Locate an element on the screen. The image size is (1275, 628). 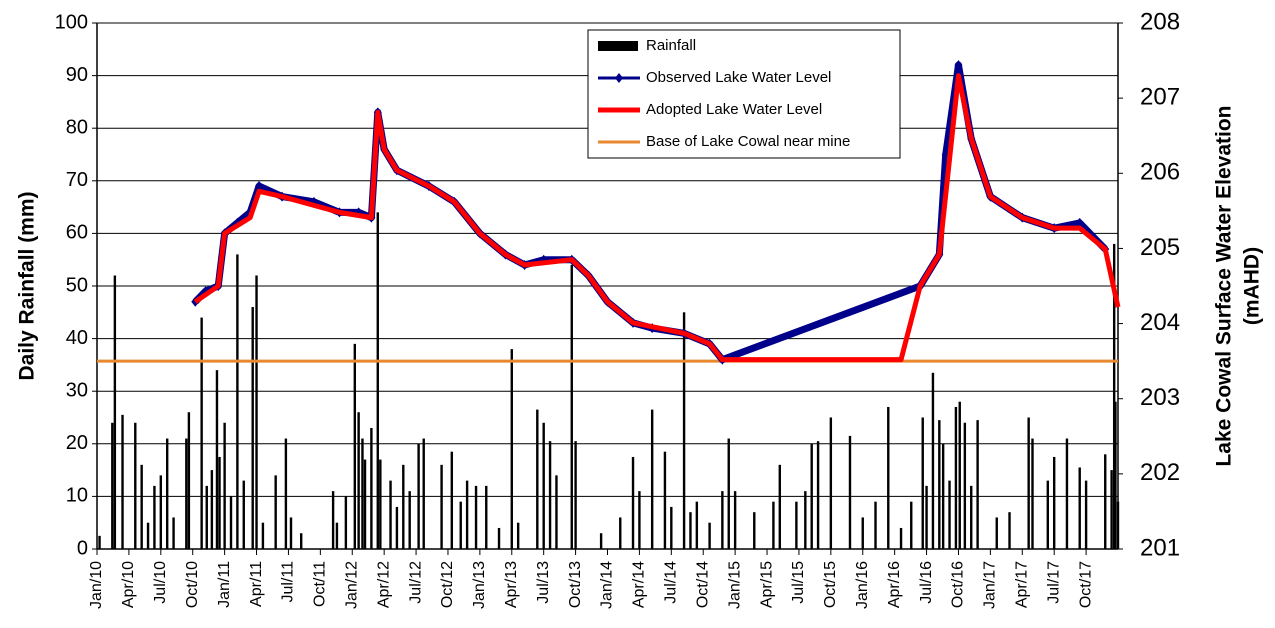
y2-axis-title: (mAHD) is located at coordinates (1252, 286).